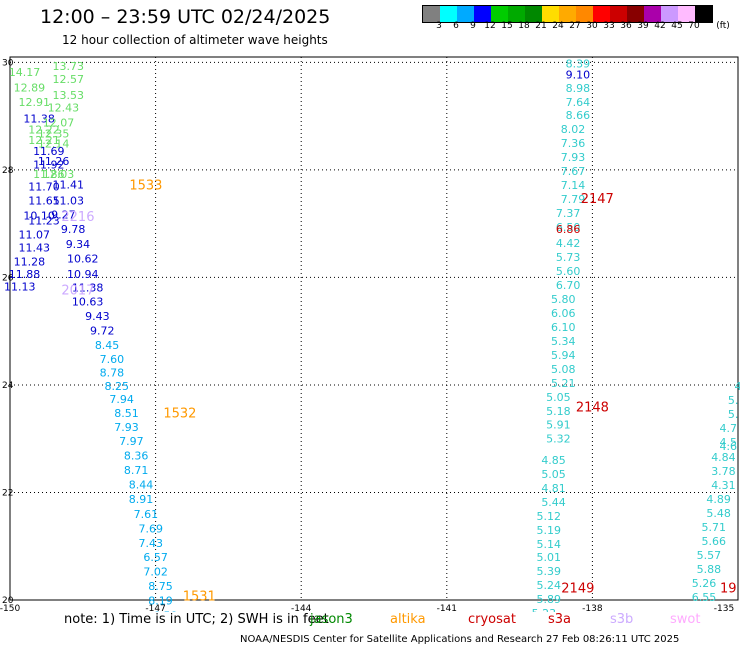 The image size is (740, 650). I want to click on wave-height-label: 4.5, so click(729, 442).